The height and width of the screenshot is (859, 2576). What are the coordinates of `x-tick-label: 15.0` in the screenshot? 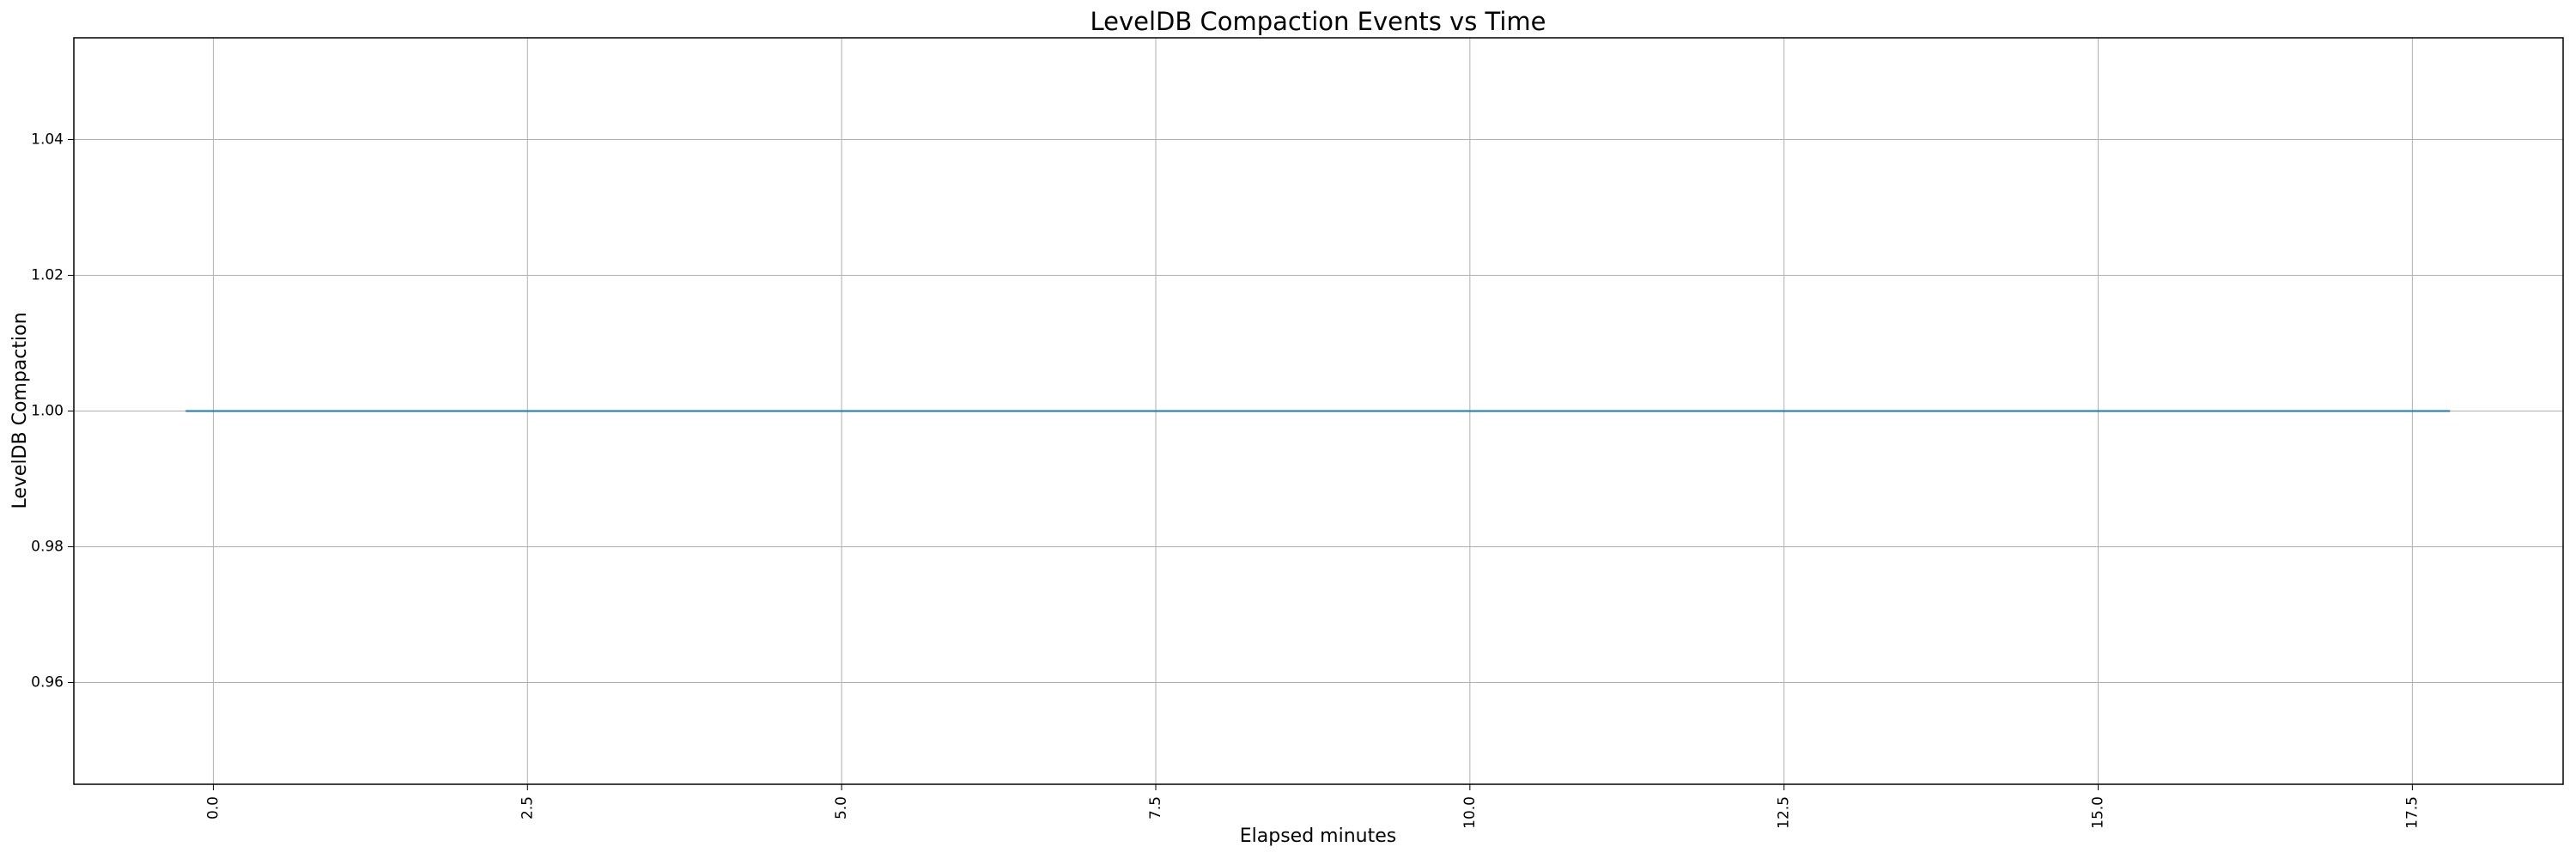 It's located at (2098, 812).